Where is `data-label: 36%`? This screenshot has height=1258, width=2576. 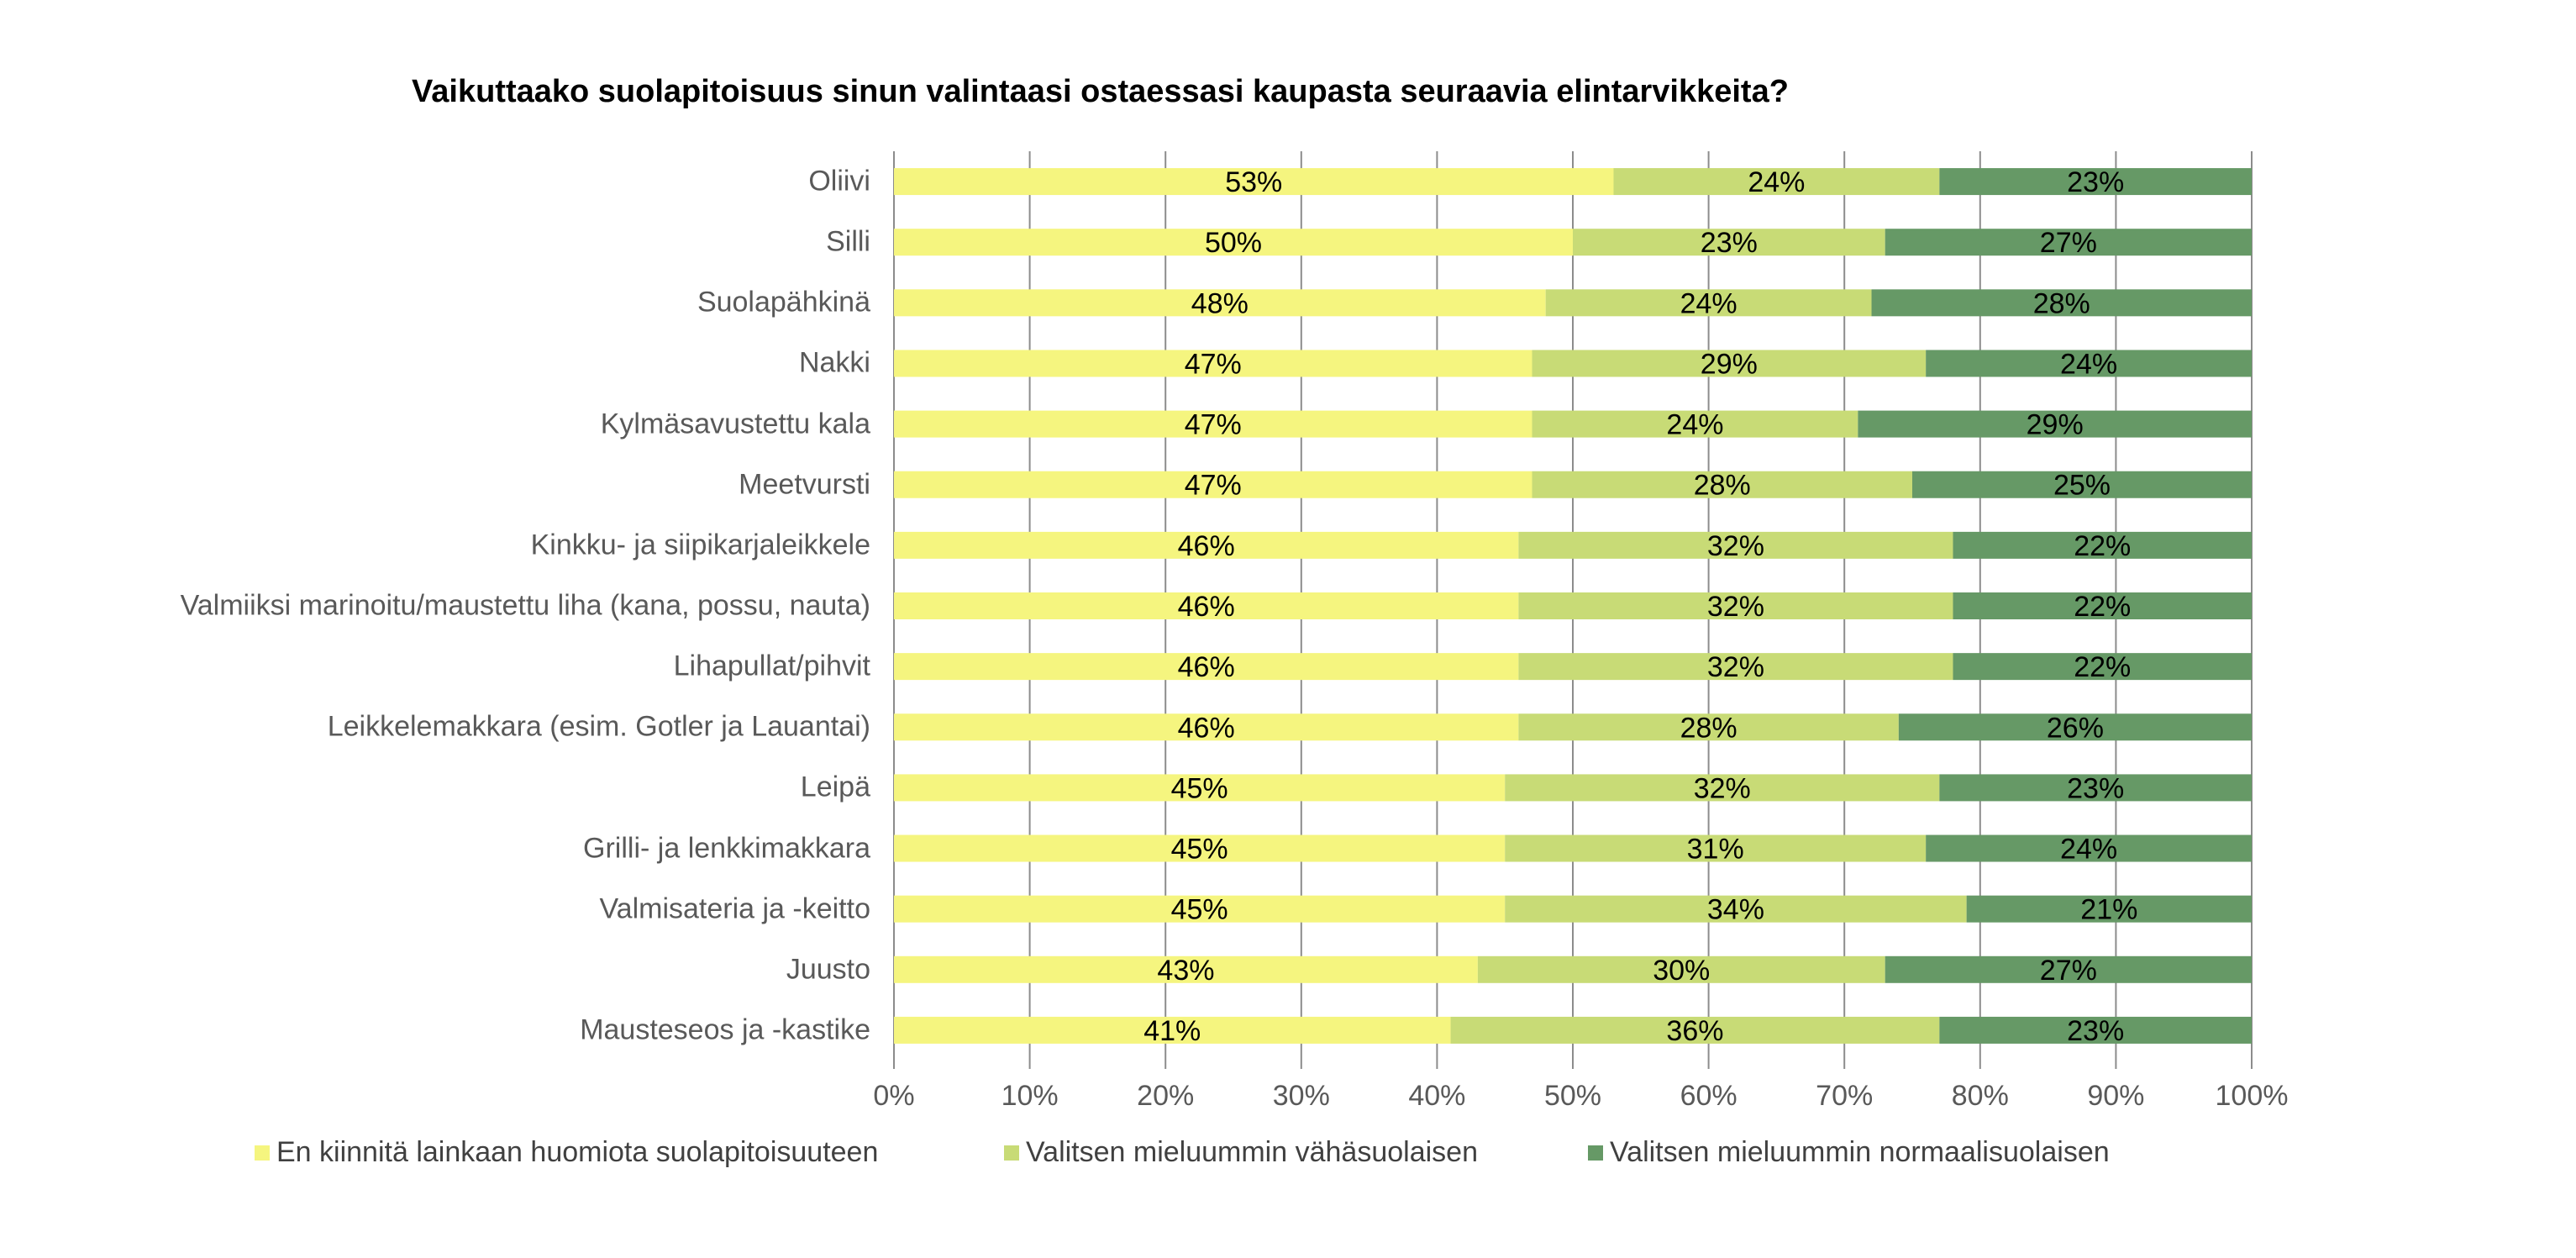 data-label: 36% is located at coordinates (1694, 1031).